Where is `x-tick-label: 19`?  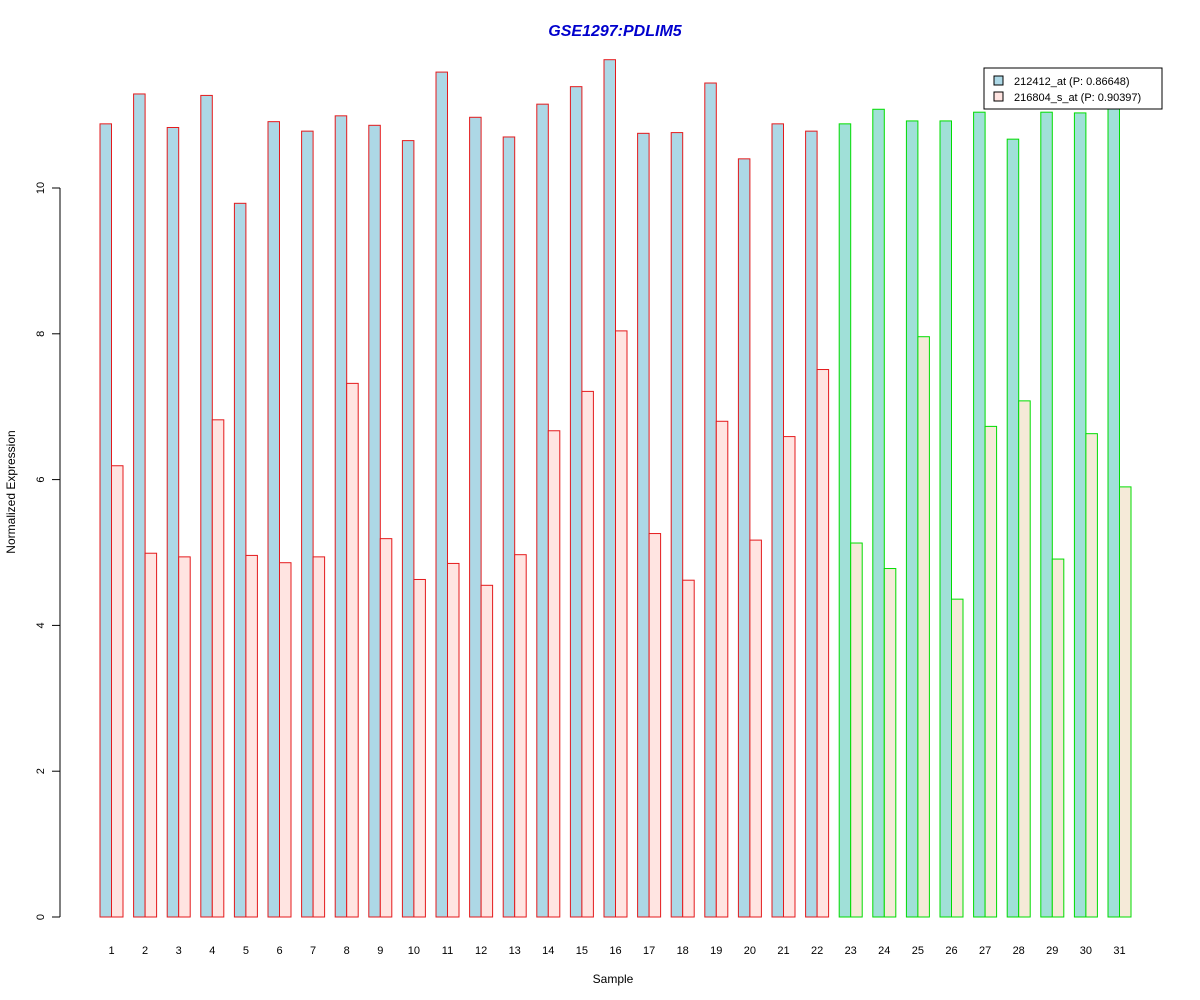 x-tick-label: 19 is located at coordinates (716, 951).